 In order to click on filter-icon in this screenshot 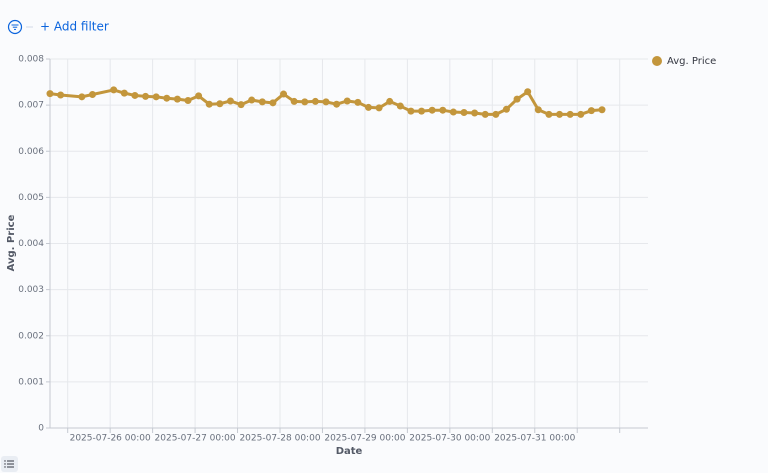, I will do `click(15, 27)`.